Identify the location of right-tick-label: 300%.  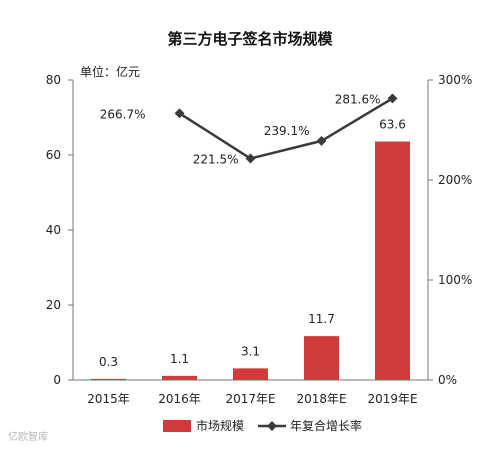
(455, 80).